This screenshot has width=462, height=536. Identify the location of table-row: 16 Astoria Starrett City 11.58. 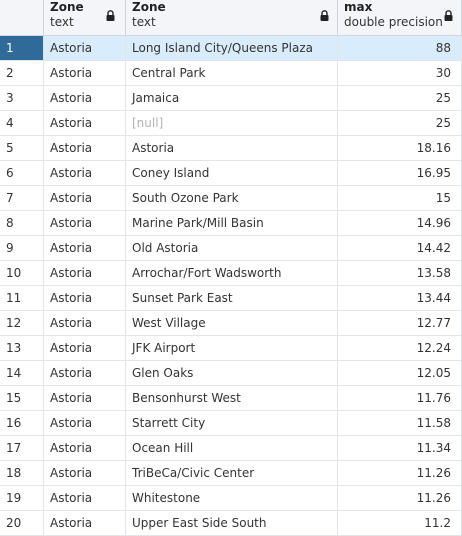
(231, 423).